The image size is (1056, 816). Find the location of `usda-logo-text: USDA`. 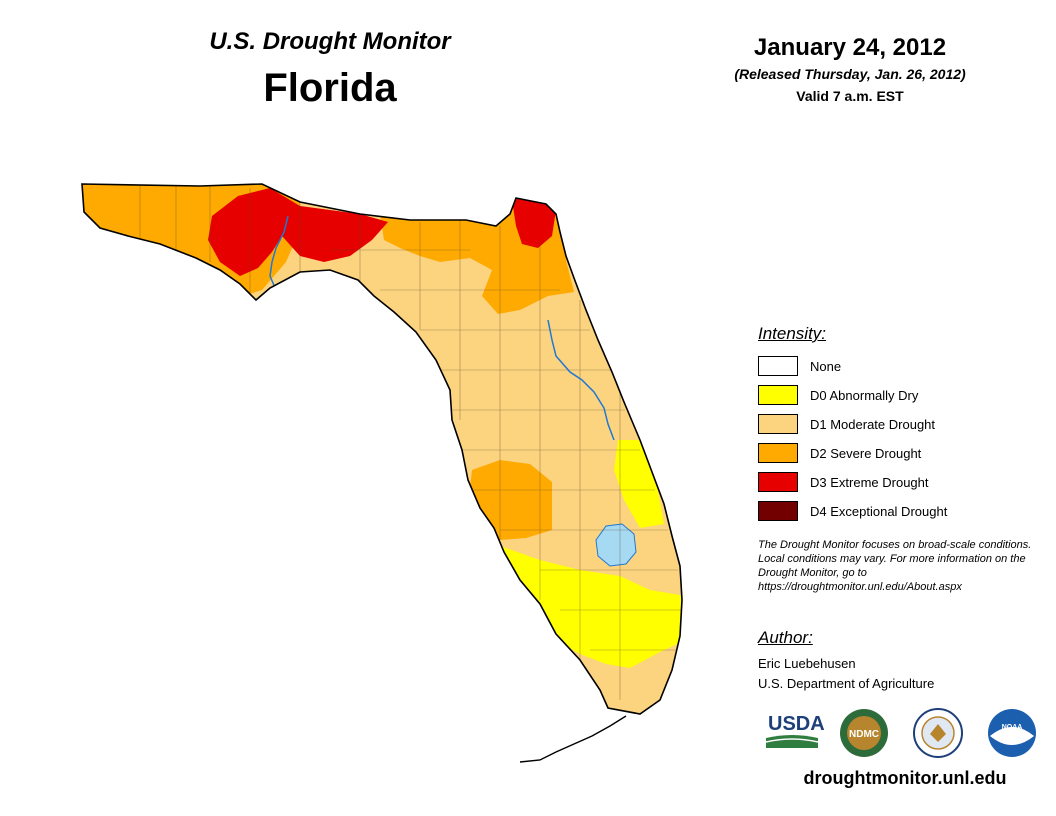

usda-logo-text: USDA is located at coordinates (796, 724).